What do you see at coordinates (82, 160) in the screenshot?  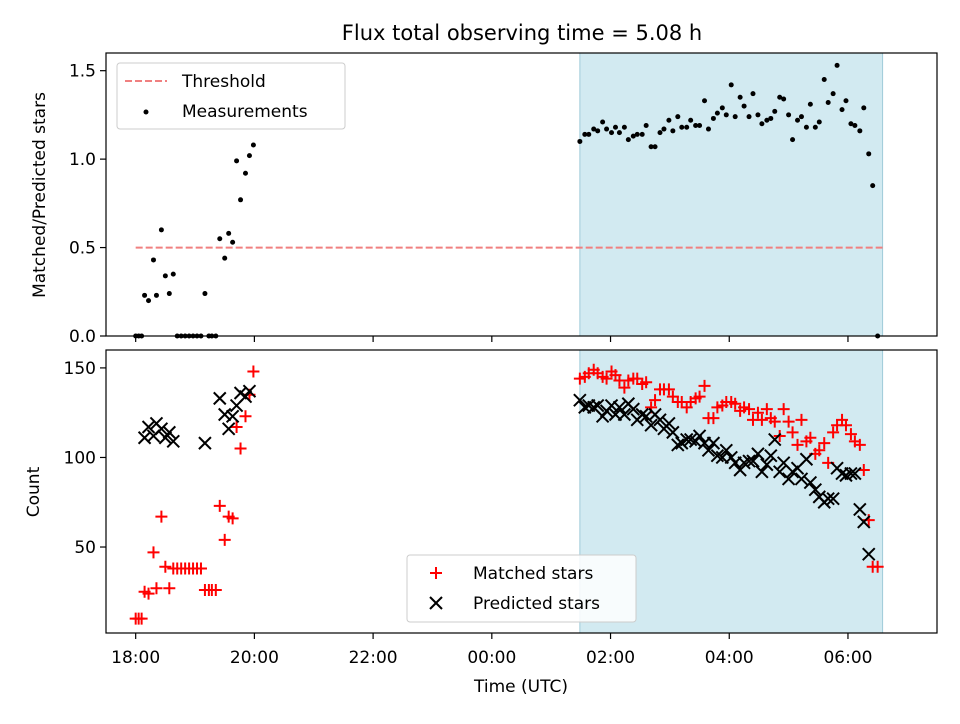 I see `top-y-tick-label: 1.0` at bounding box center [82, 160].